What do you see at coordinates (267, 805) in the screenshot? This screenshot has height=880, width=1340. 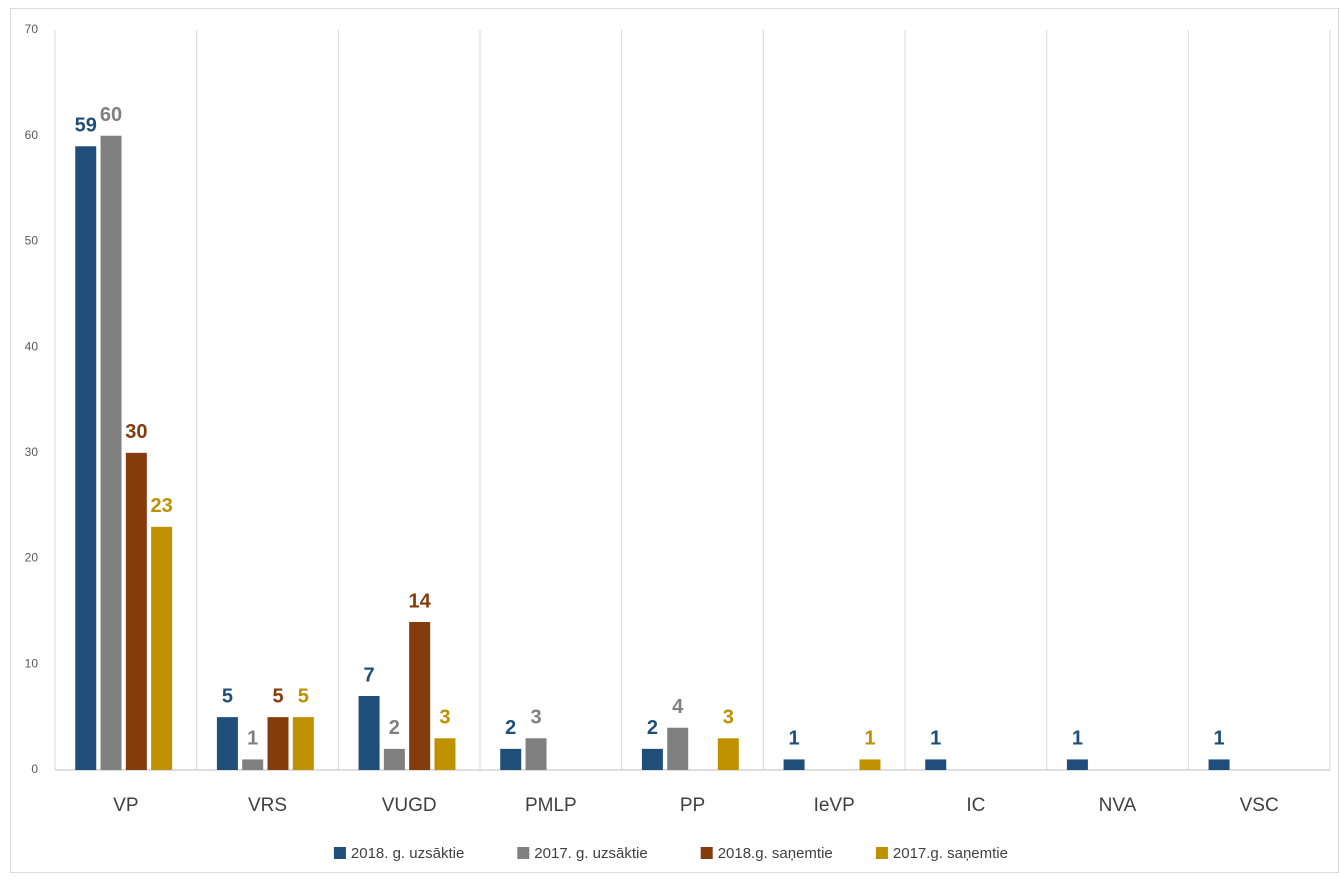 I see `x-tick-label: VRS` at bounding box center [267, 805].